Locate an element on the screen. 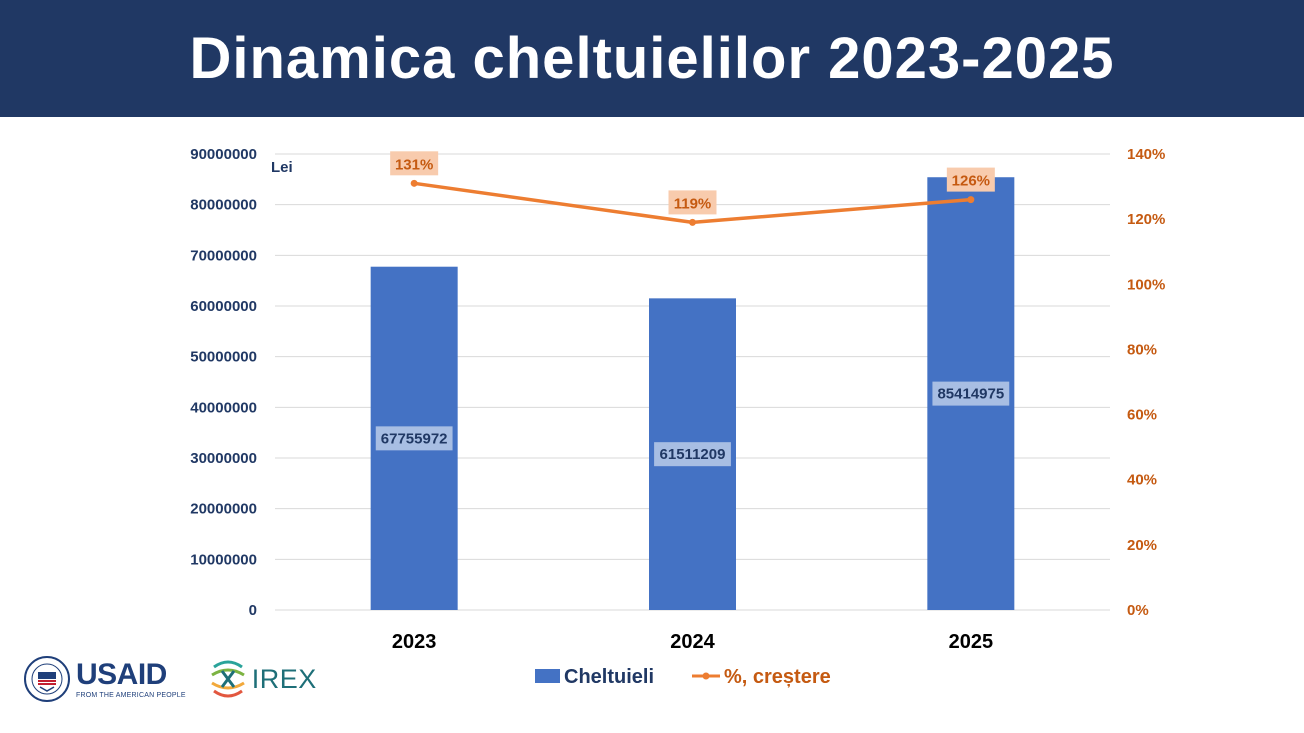 The width and height of the screenshot is (1304, 733). bar-data-label: 85414975 is located at coordinates (970, 394).